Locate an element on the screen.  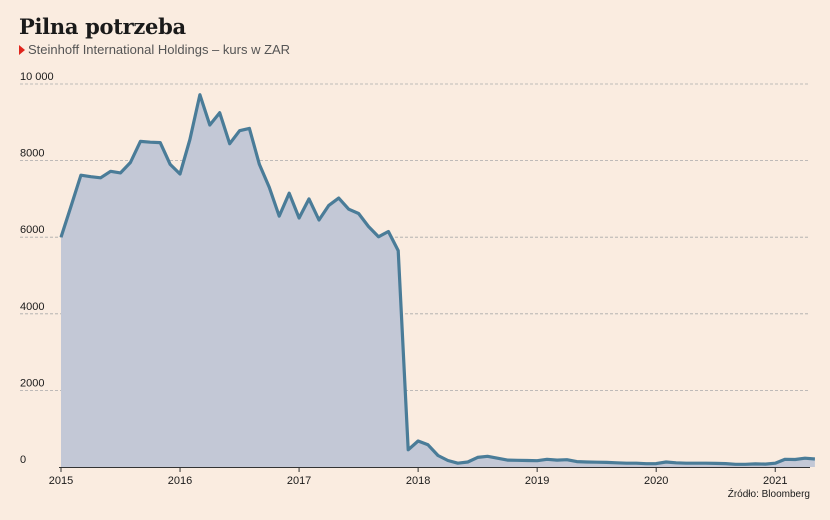
x-tick-label: 2020 is located at coordinates (656, 481).